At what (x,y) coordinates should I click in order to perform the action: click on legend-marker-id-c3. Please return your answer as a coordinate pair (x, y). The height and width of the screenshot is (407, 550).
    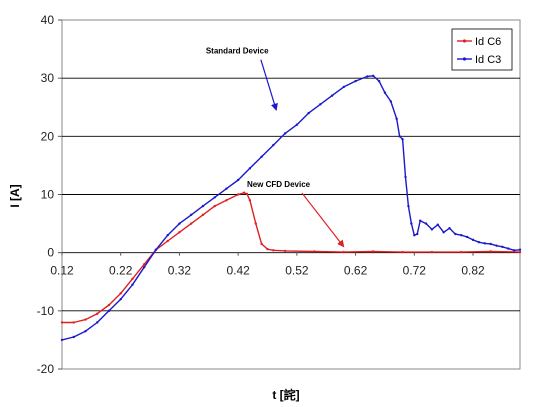
    Looking at the image, I should click on (464, 59).